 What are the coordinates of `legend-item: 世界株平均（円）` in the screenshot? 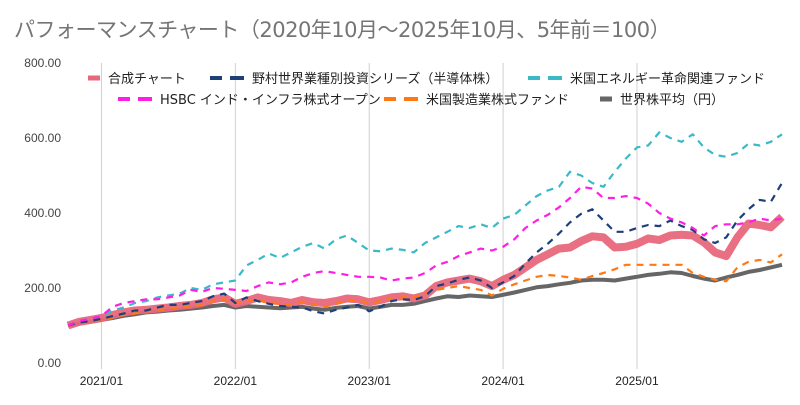 It's located at (662, 100).